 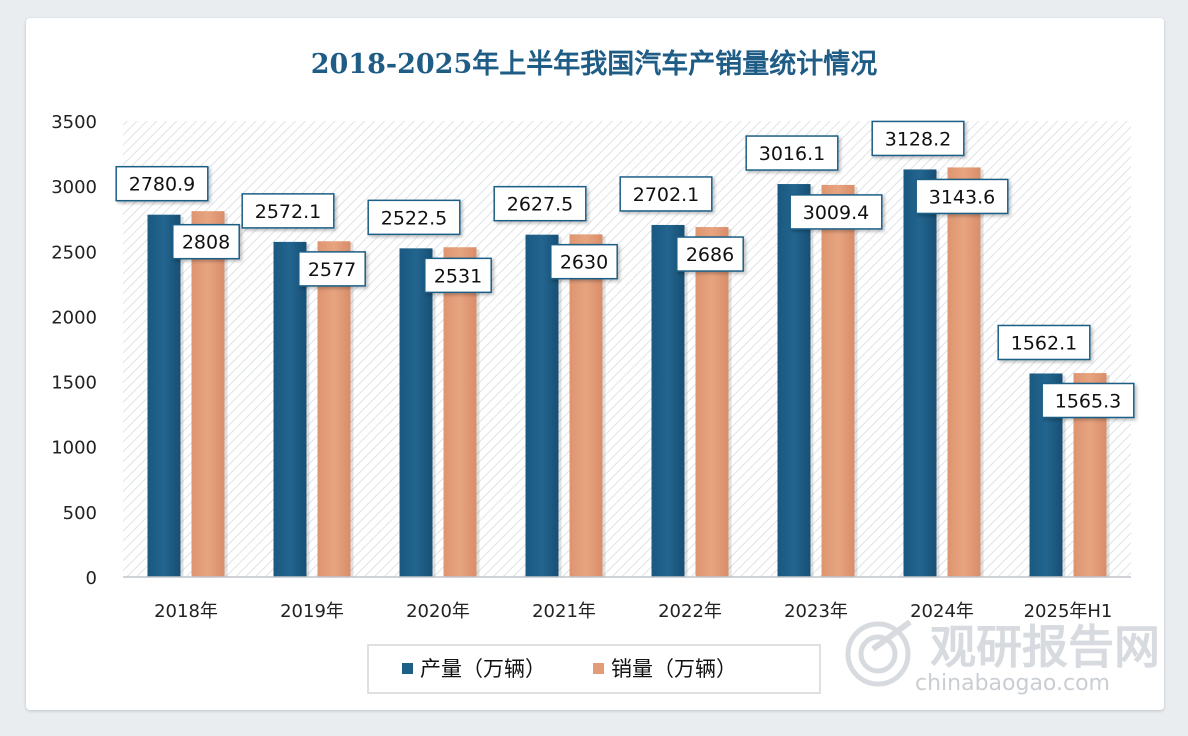 I want to click on y-tick-label: 3500, so click(x=74, y=122).